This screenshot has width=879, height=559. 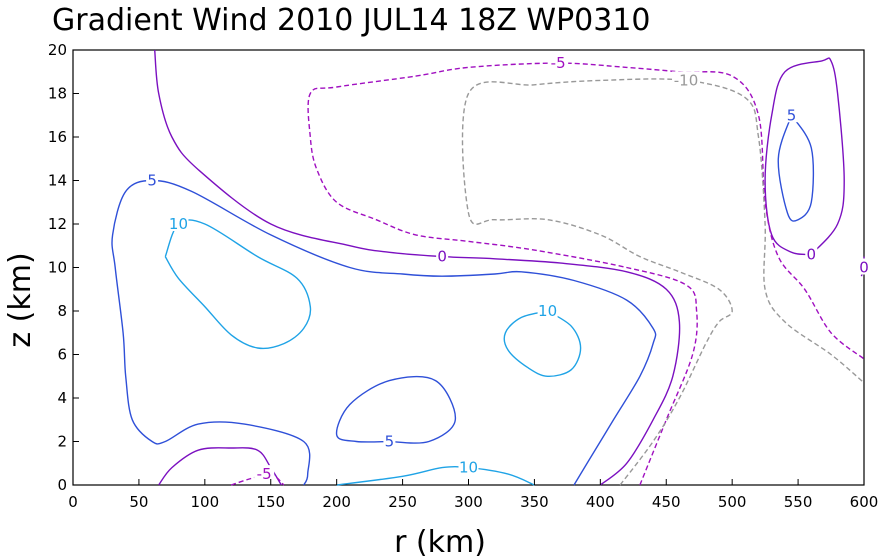 What do you see at coordinates (57, 224) in the screenshot?
I see `y-tick-label: 12` at bounding box center [57, 224].